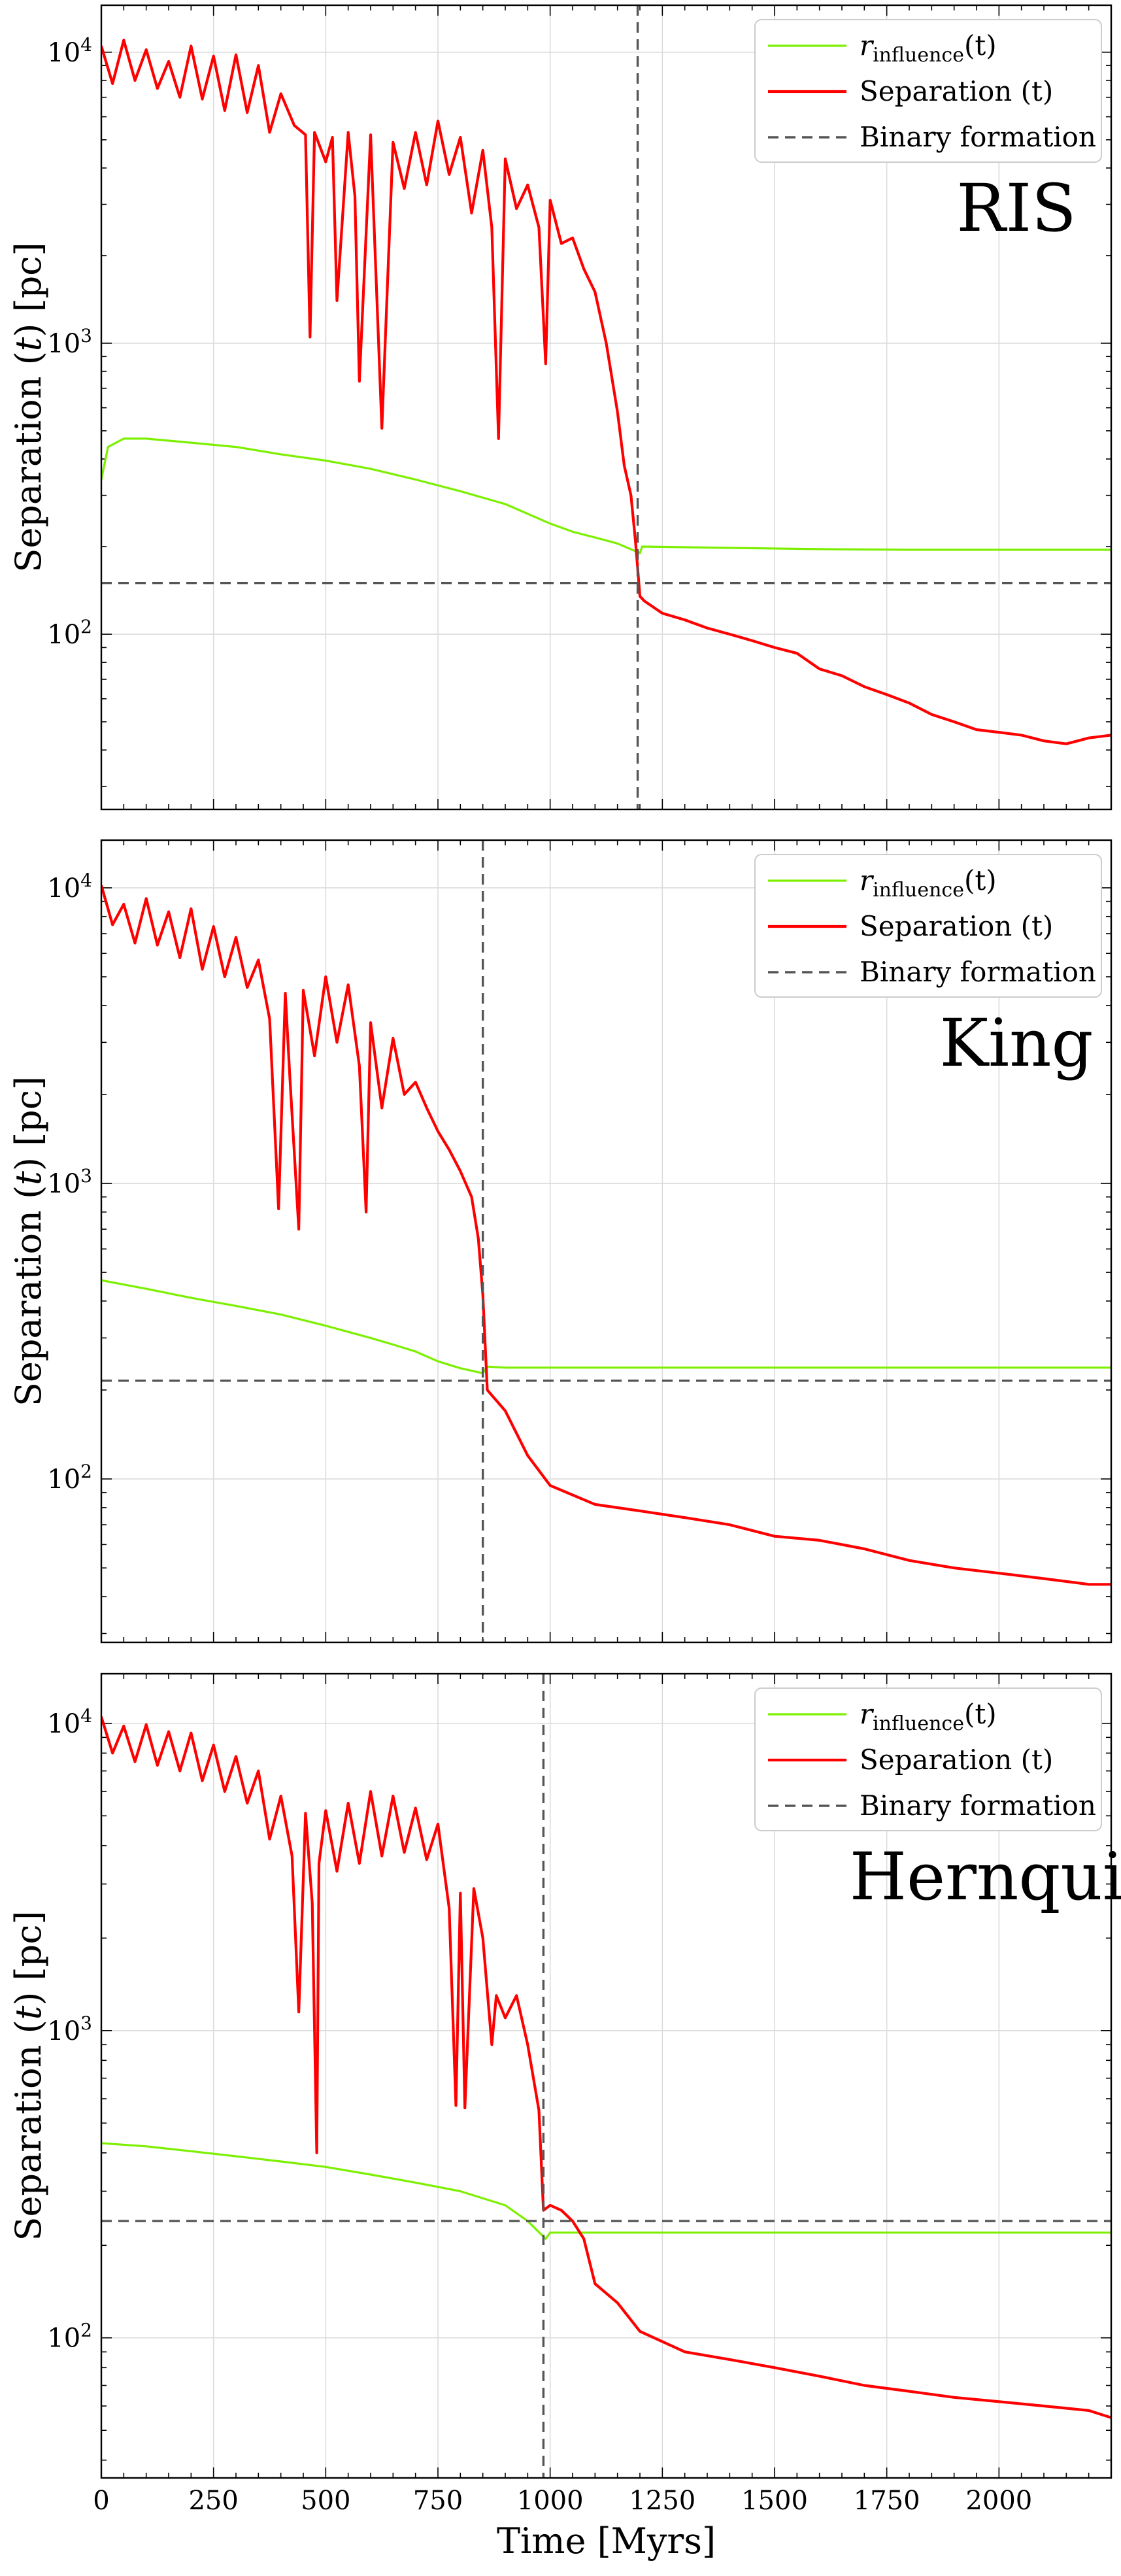 The width and height of the screenshot is (1121, 2576). Describe the element at coordinates (438, 2501) in the screenshot. I see `x-tick-label: 750` at that location.